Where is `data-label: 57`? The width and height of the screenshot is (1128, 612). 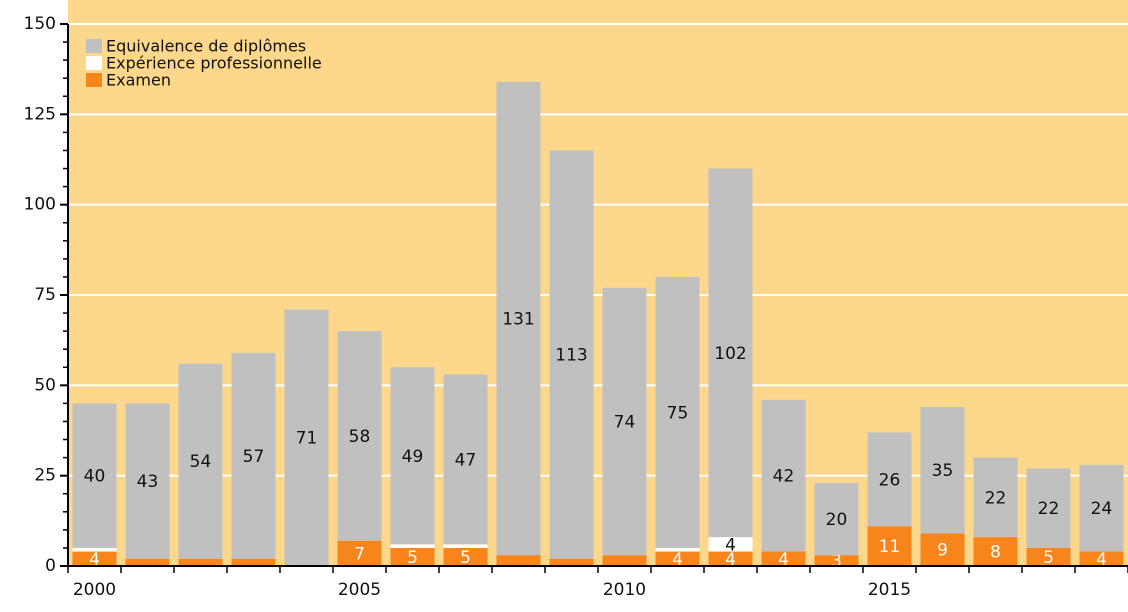
data-label: 57 is located at coordinates (254, 457).